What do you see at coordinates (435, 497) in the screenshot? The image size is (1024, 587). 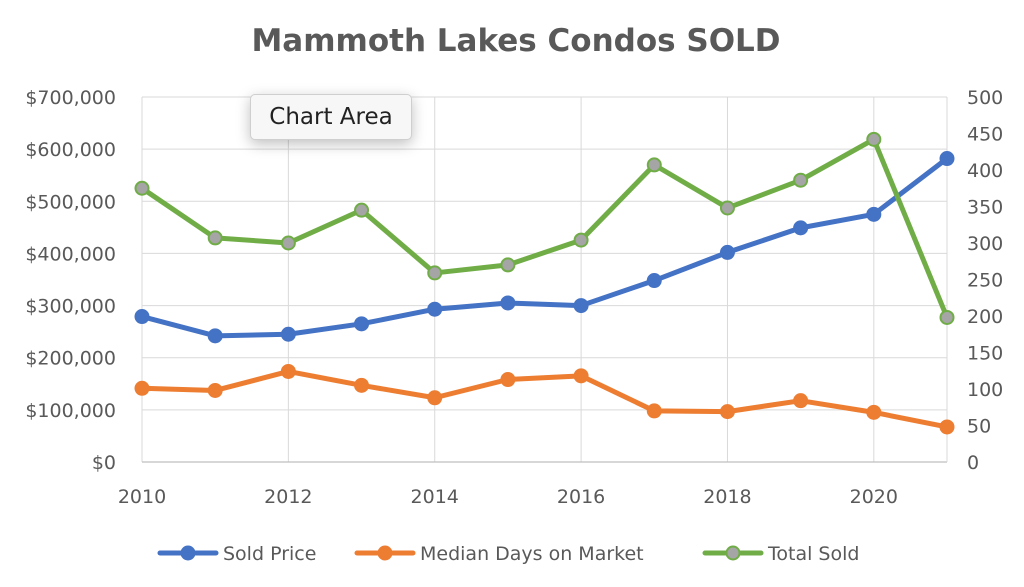 I see `x-tick-label: 2014` at bounding box center [435, 497].